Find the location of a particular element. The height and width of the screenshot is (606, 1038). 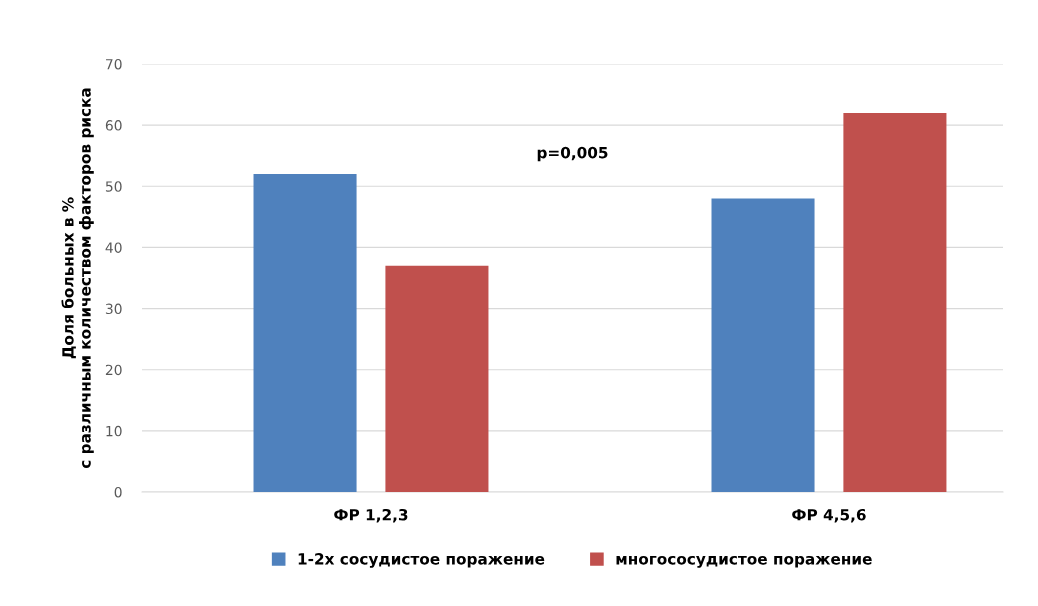

y-tick-label: 0 is located at coordinates (118, 492).